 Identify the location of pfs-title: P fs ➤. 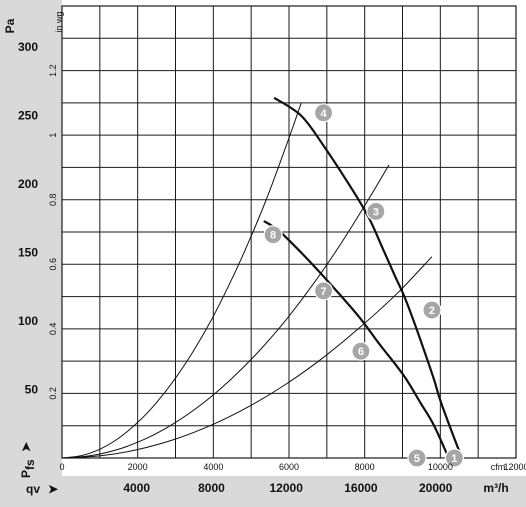
(28, 459).